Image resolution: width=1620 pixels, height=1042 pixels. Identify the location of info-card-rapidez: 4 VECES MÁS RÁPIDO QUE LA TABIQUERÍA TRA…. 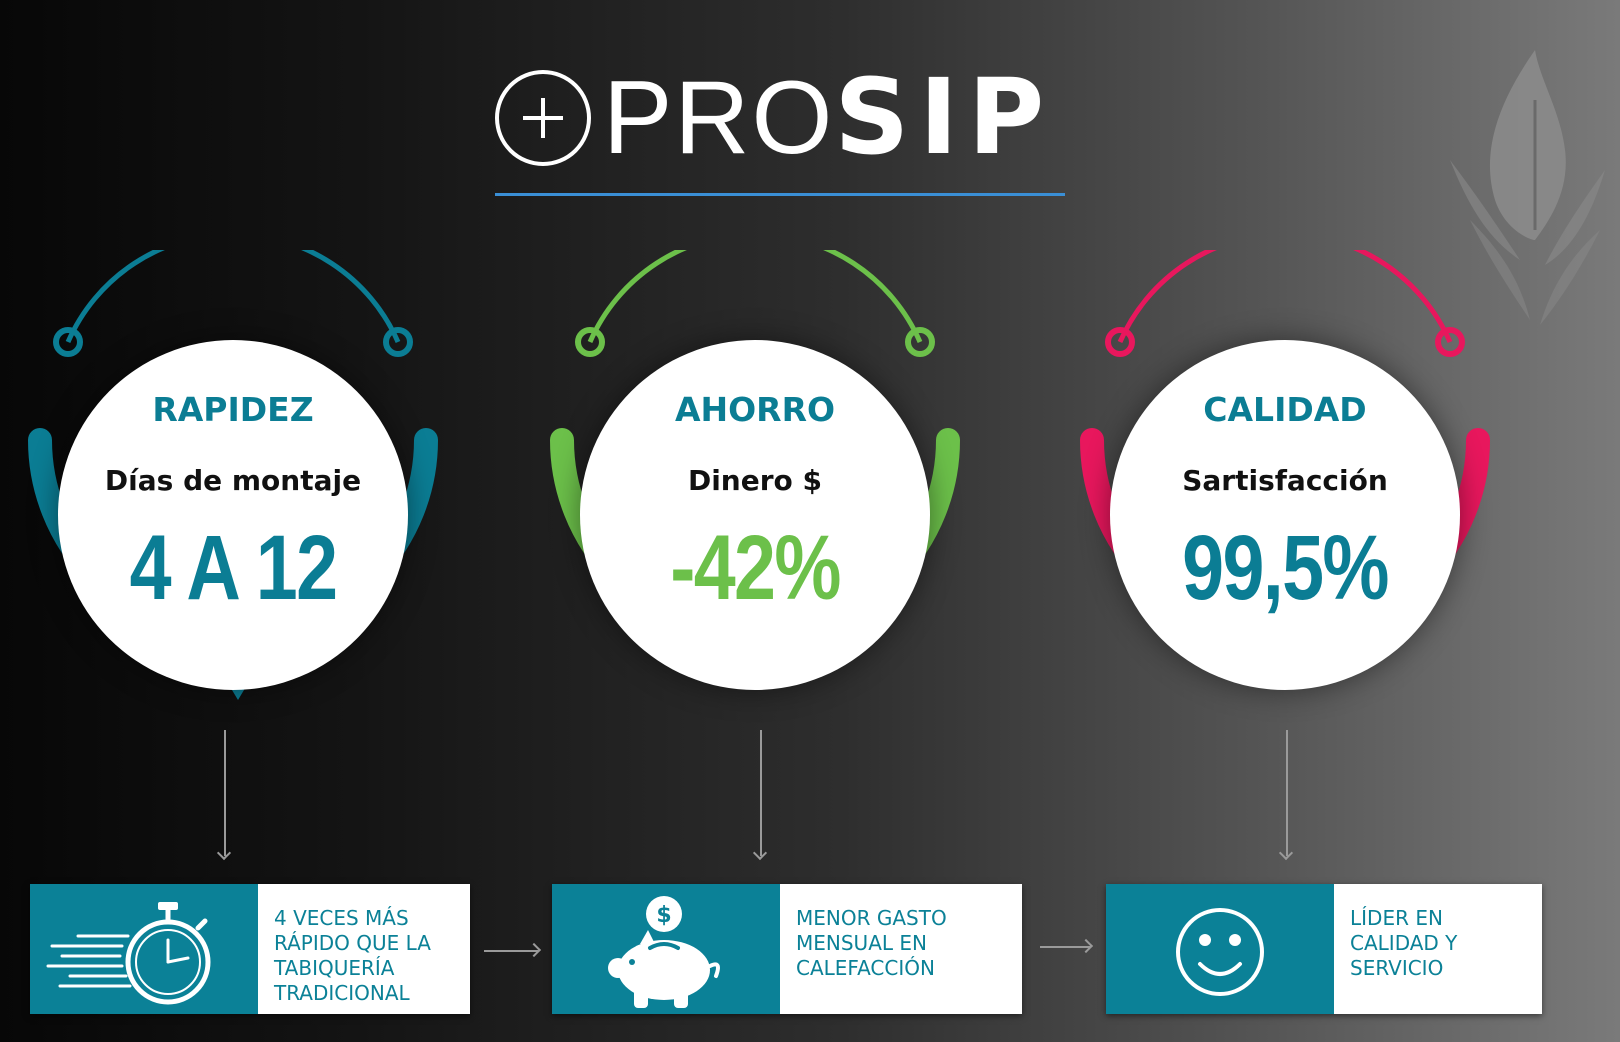
(250, 949).